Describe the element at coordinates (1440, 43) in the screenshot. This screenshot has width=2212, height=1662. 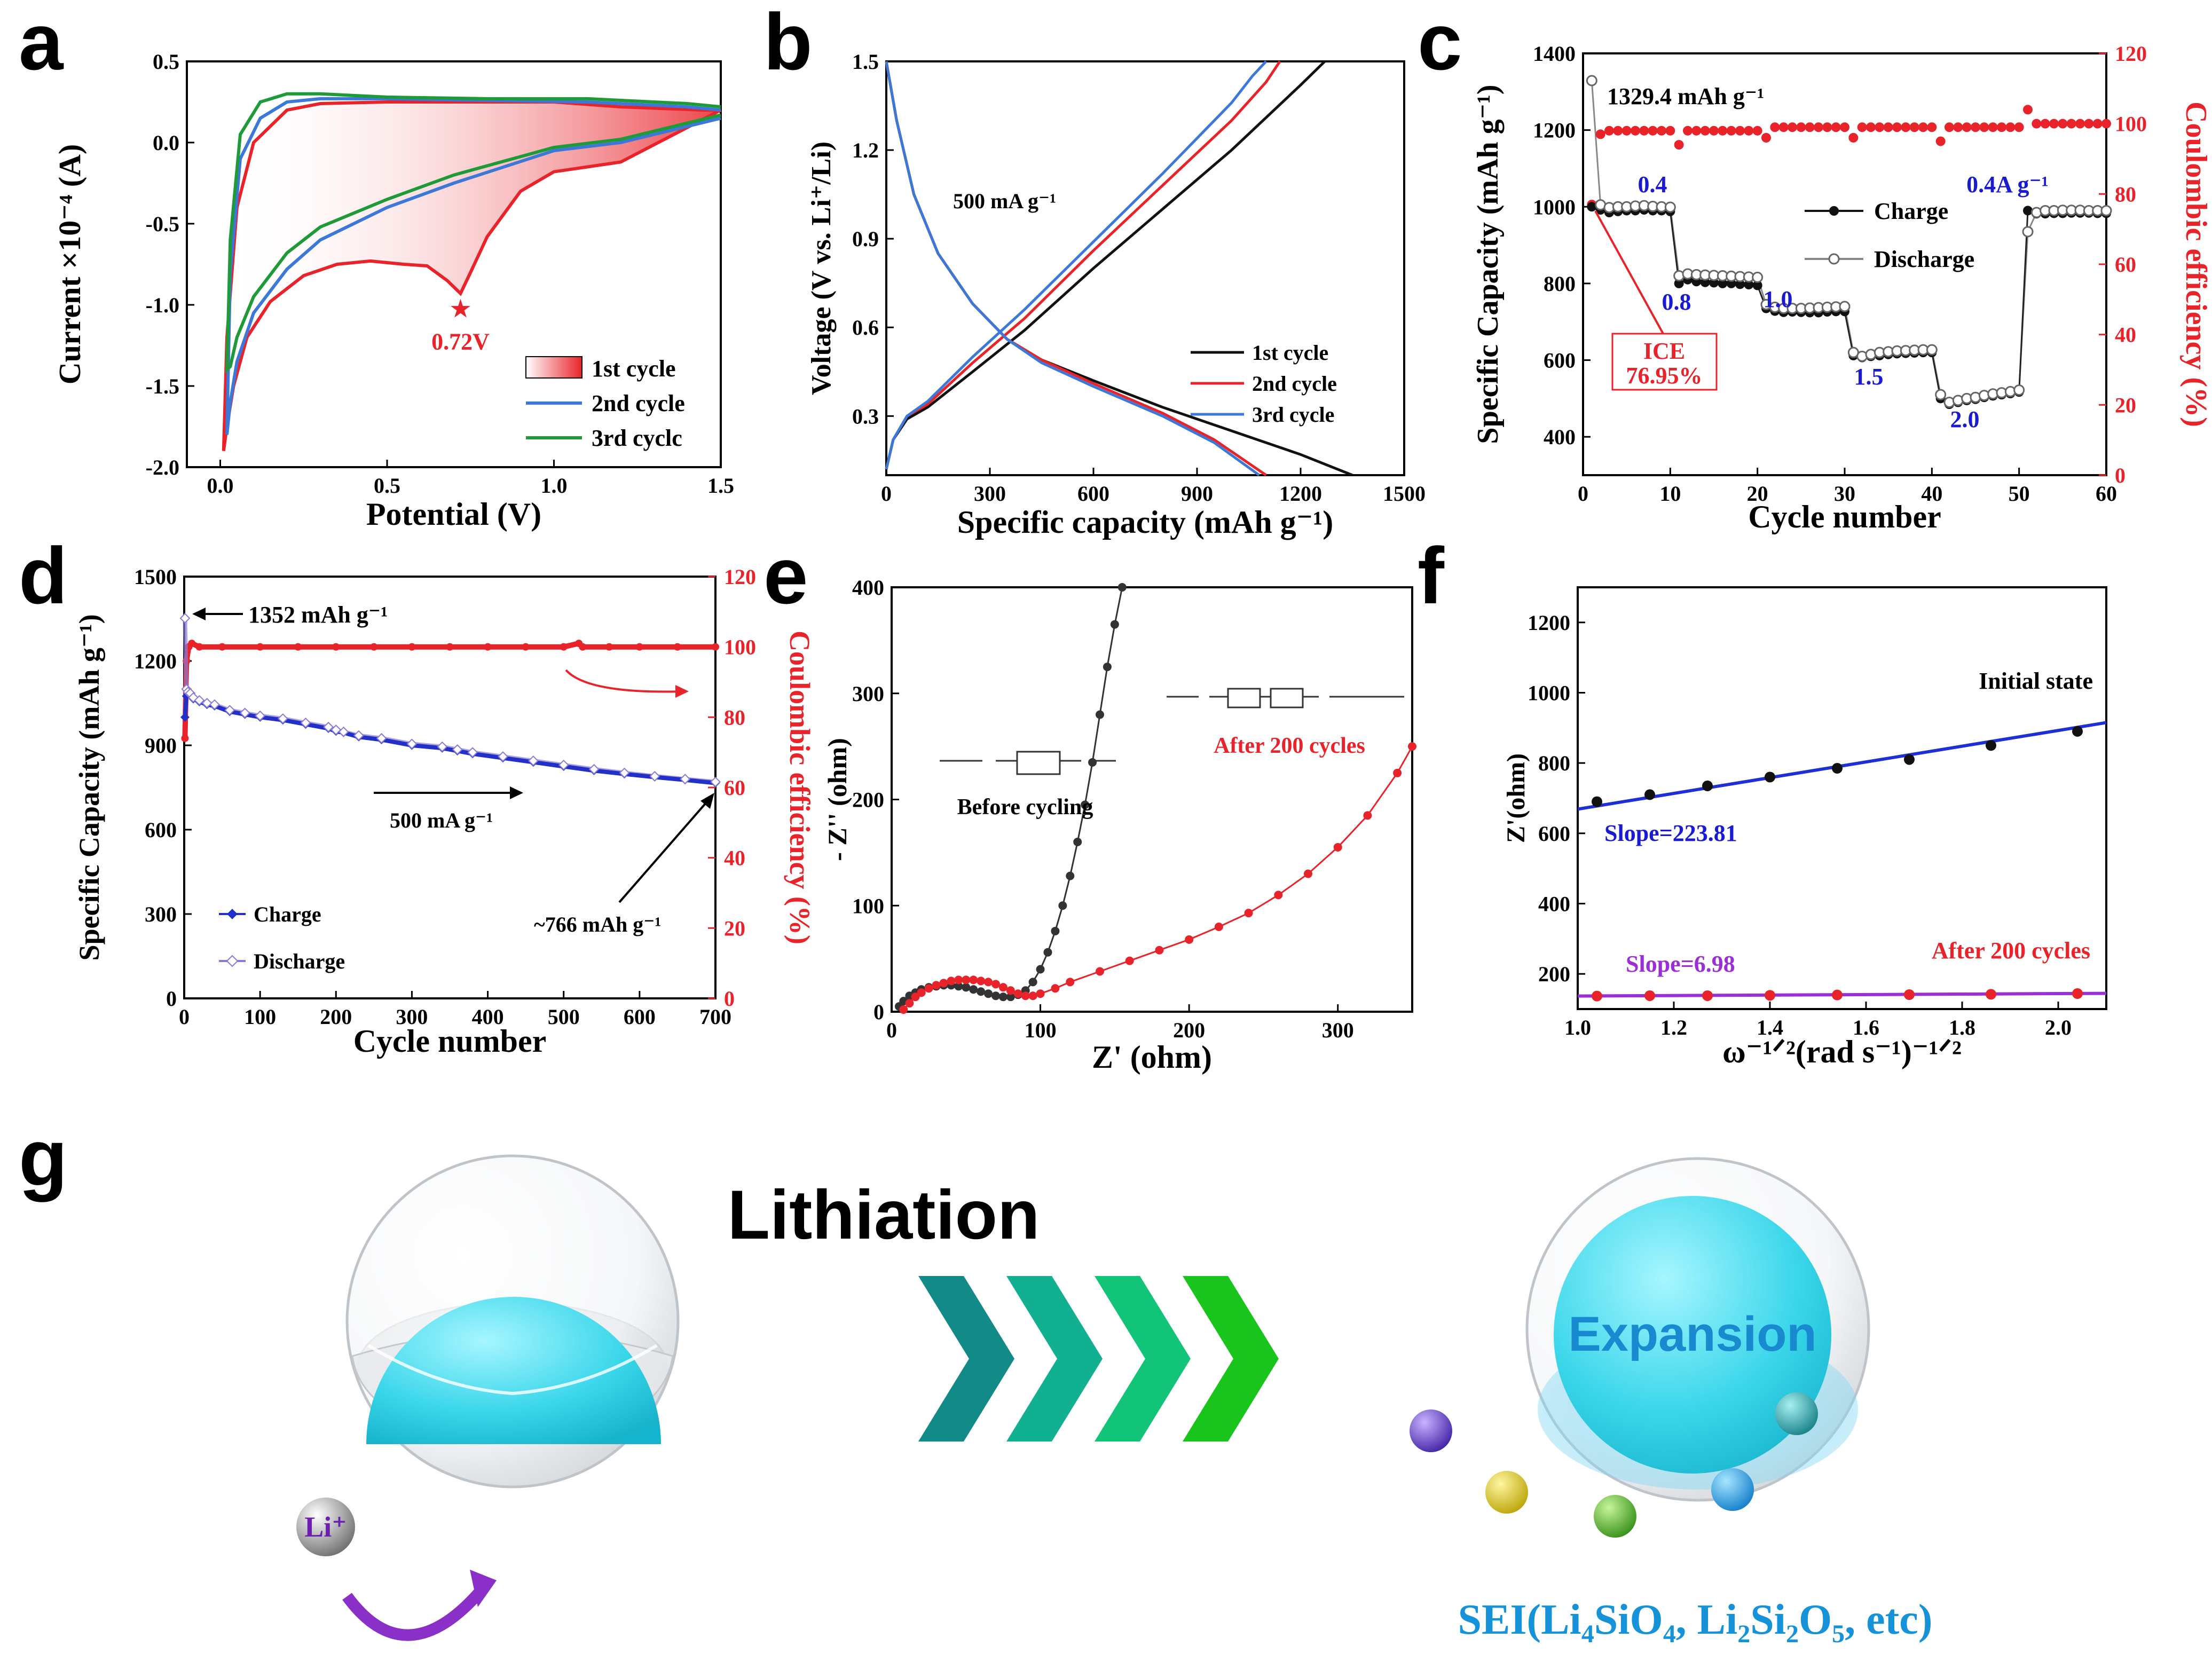
I see `panel-label-c: c` at that location.